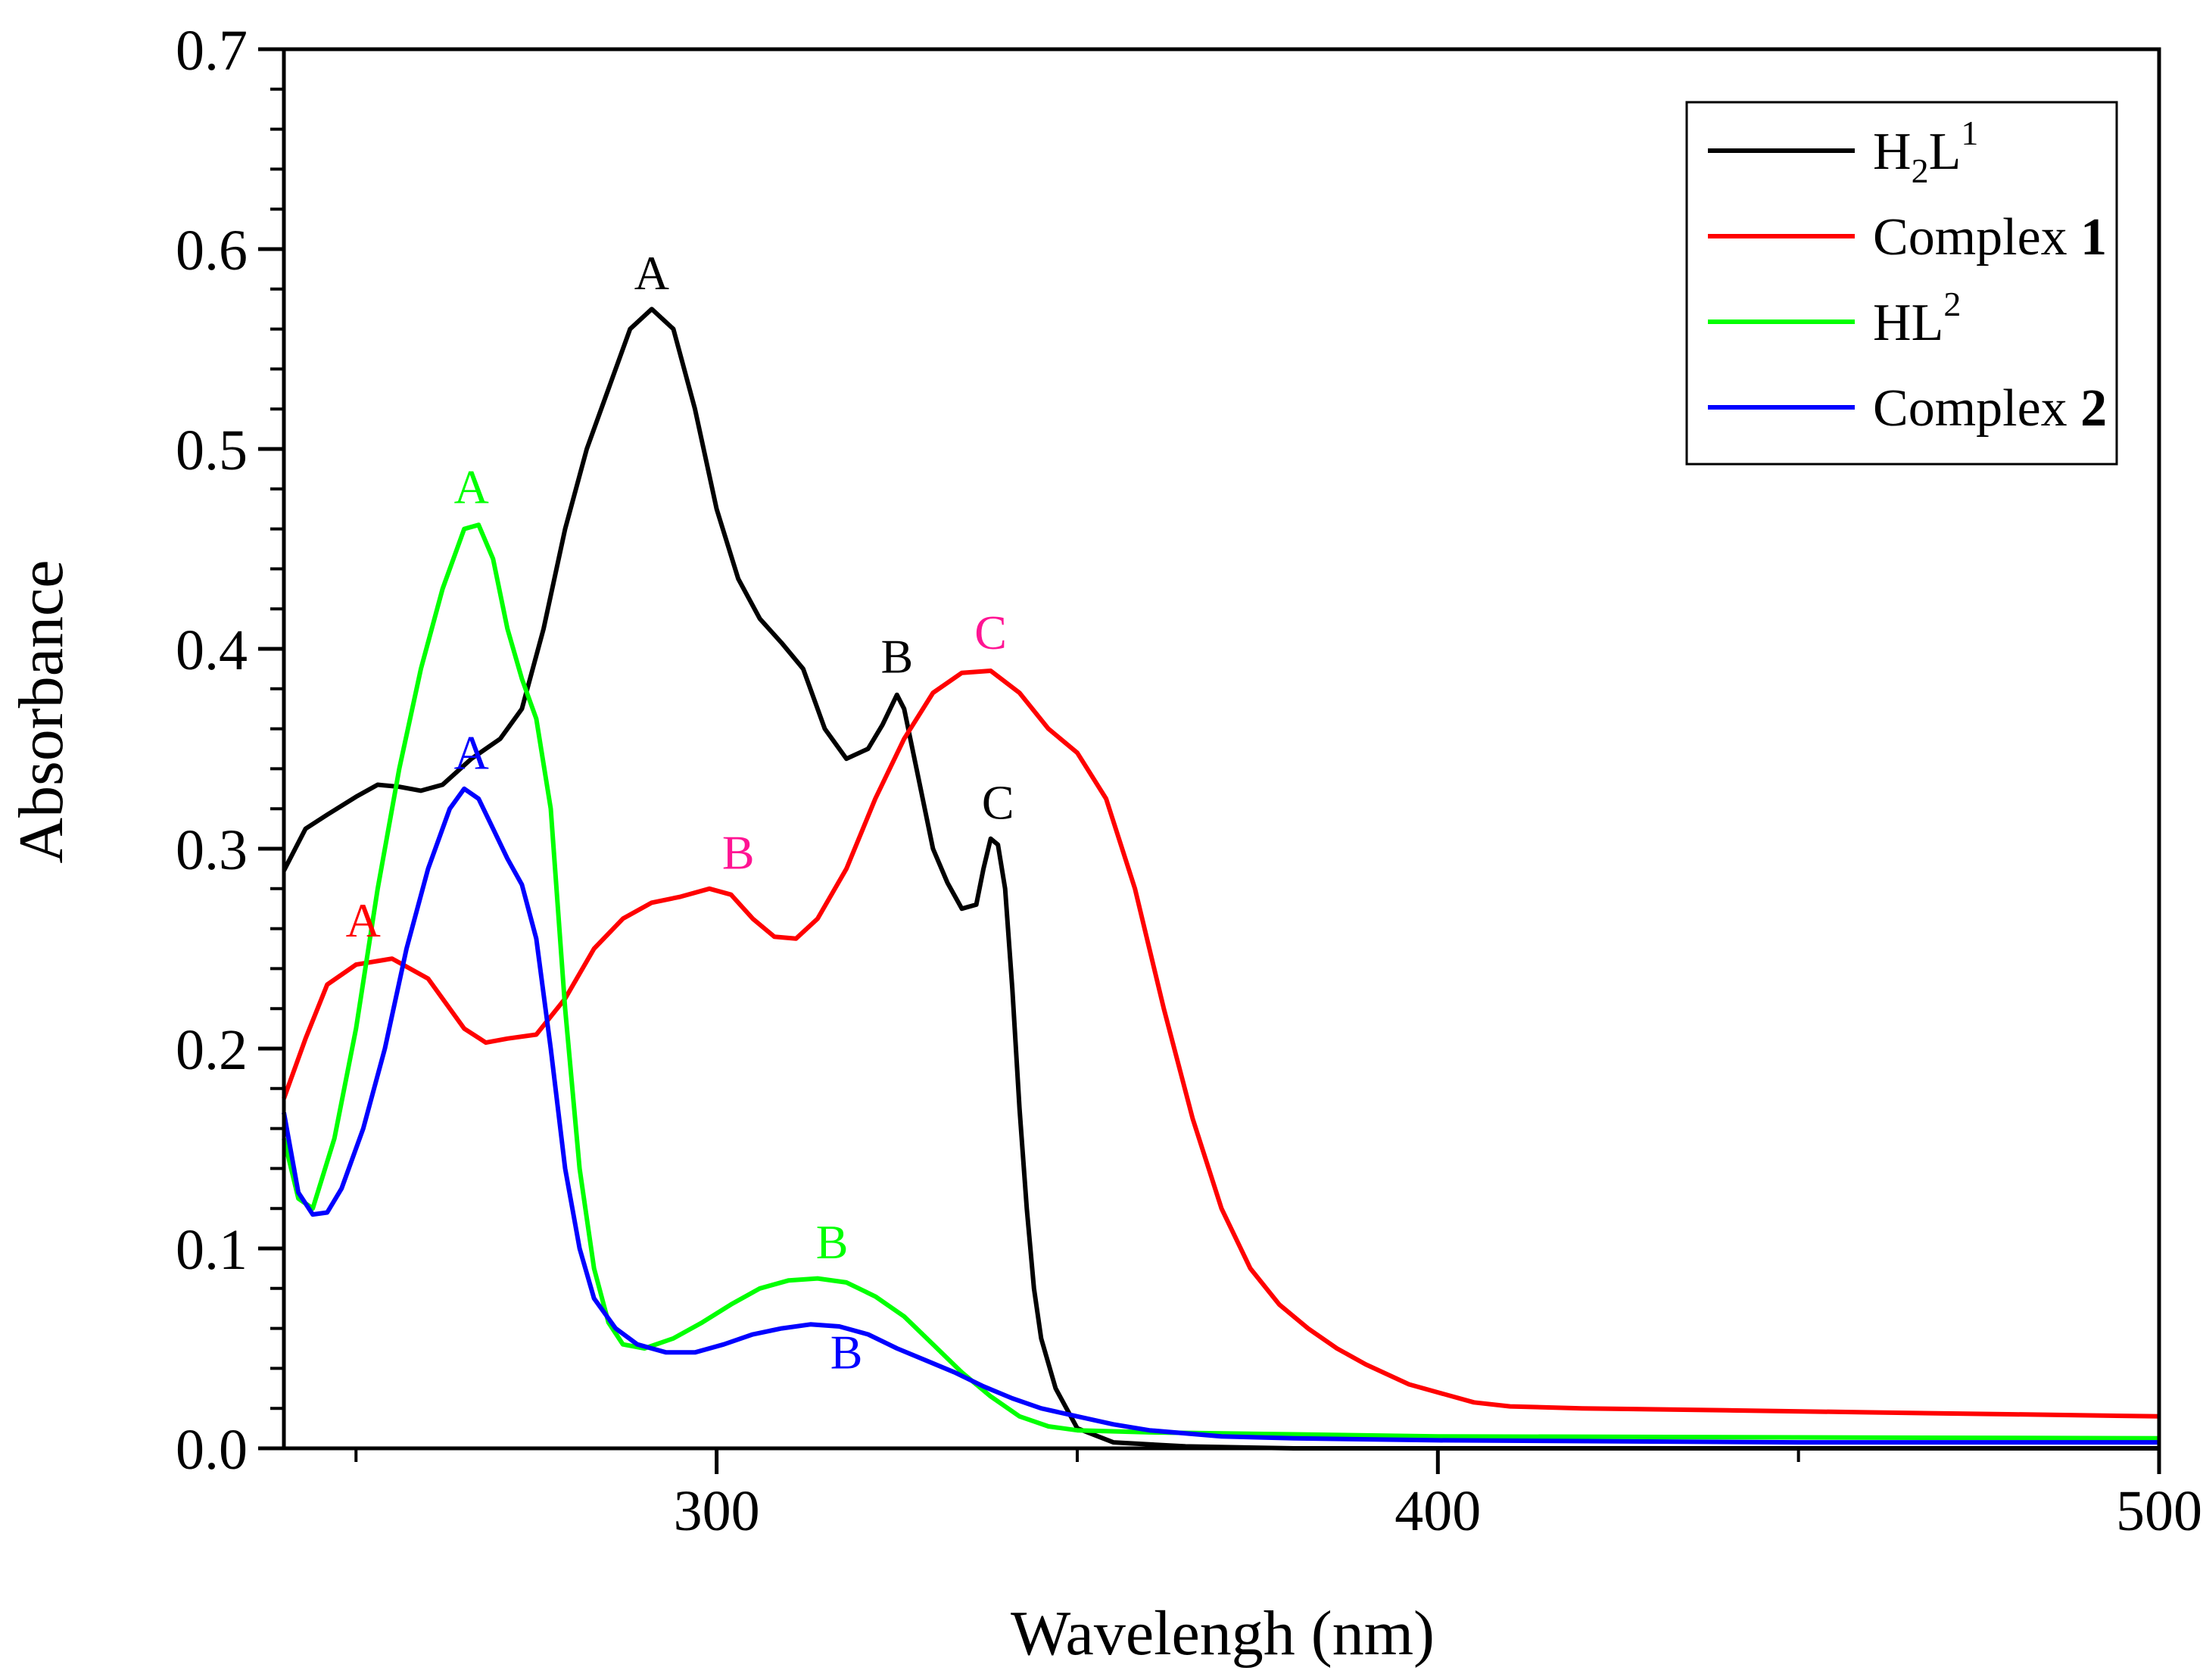 The height and width of the screenshot is (1680, 2203). Describe the element at coordinates (1917, 318) in the screenshot. I see `legend-entry: HL2` at that location.